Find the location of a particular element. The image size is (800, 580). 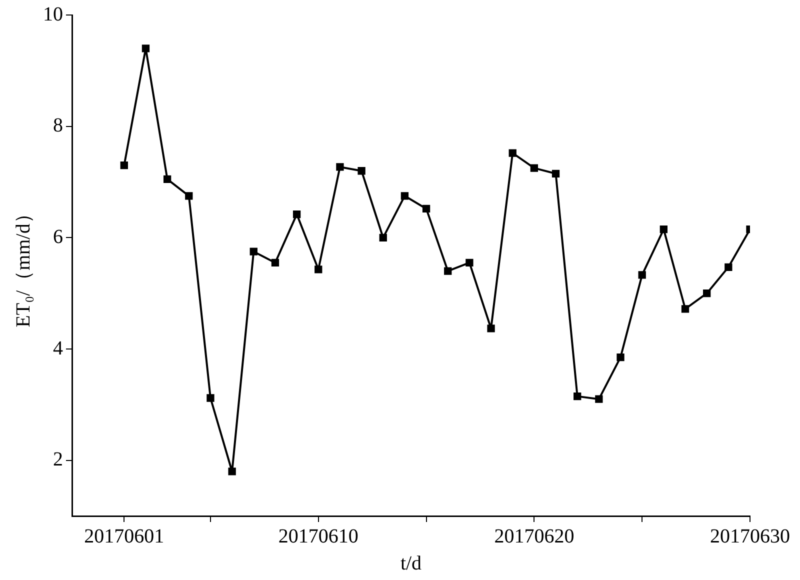

y-tick-label: 2 is located at coordinates (58, 459).